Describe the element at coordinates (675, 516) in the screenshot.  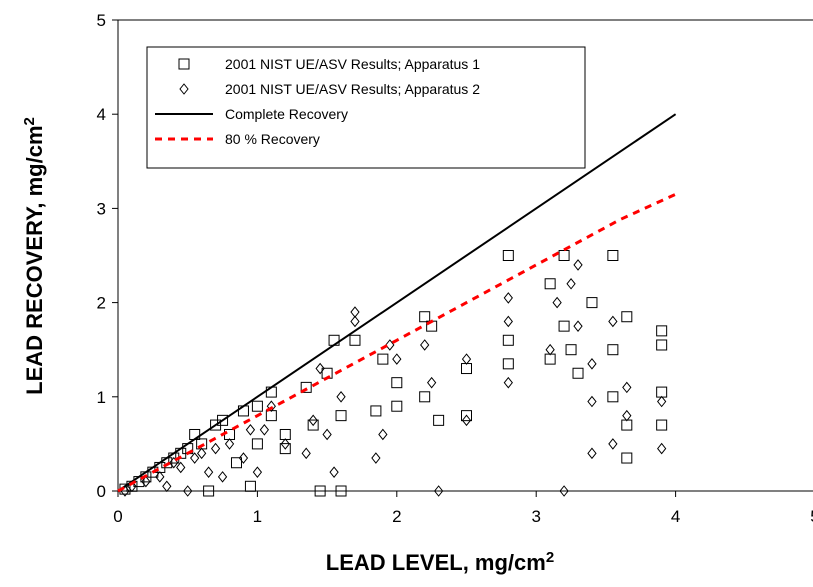
I see `x-tick-label: 4` at that location.